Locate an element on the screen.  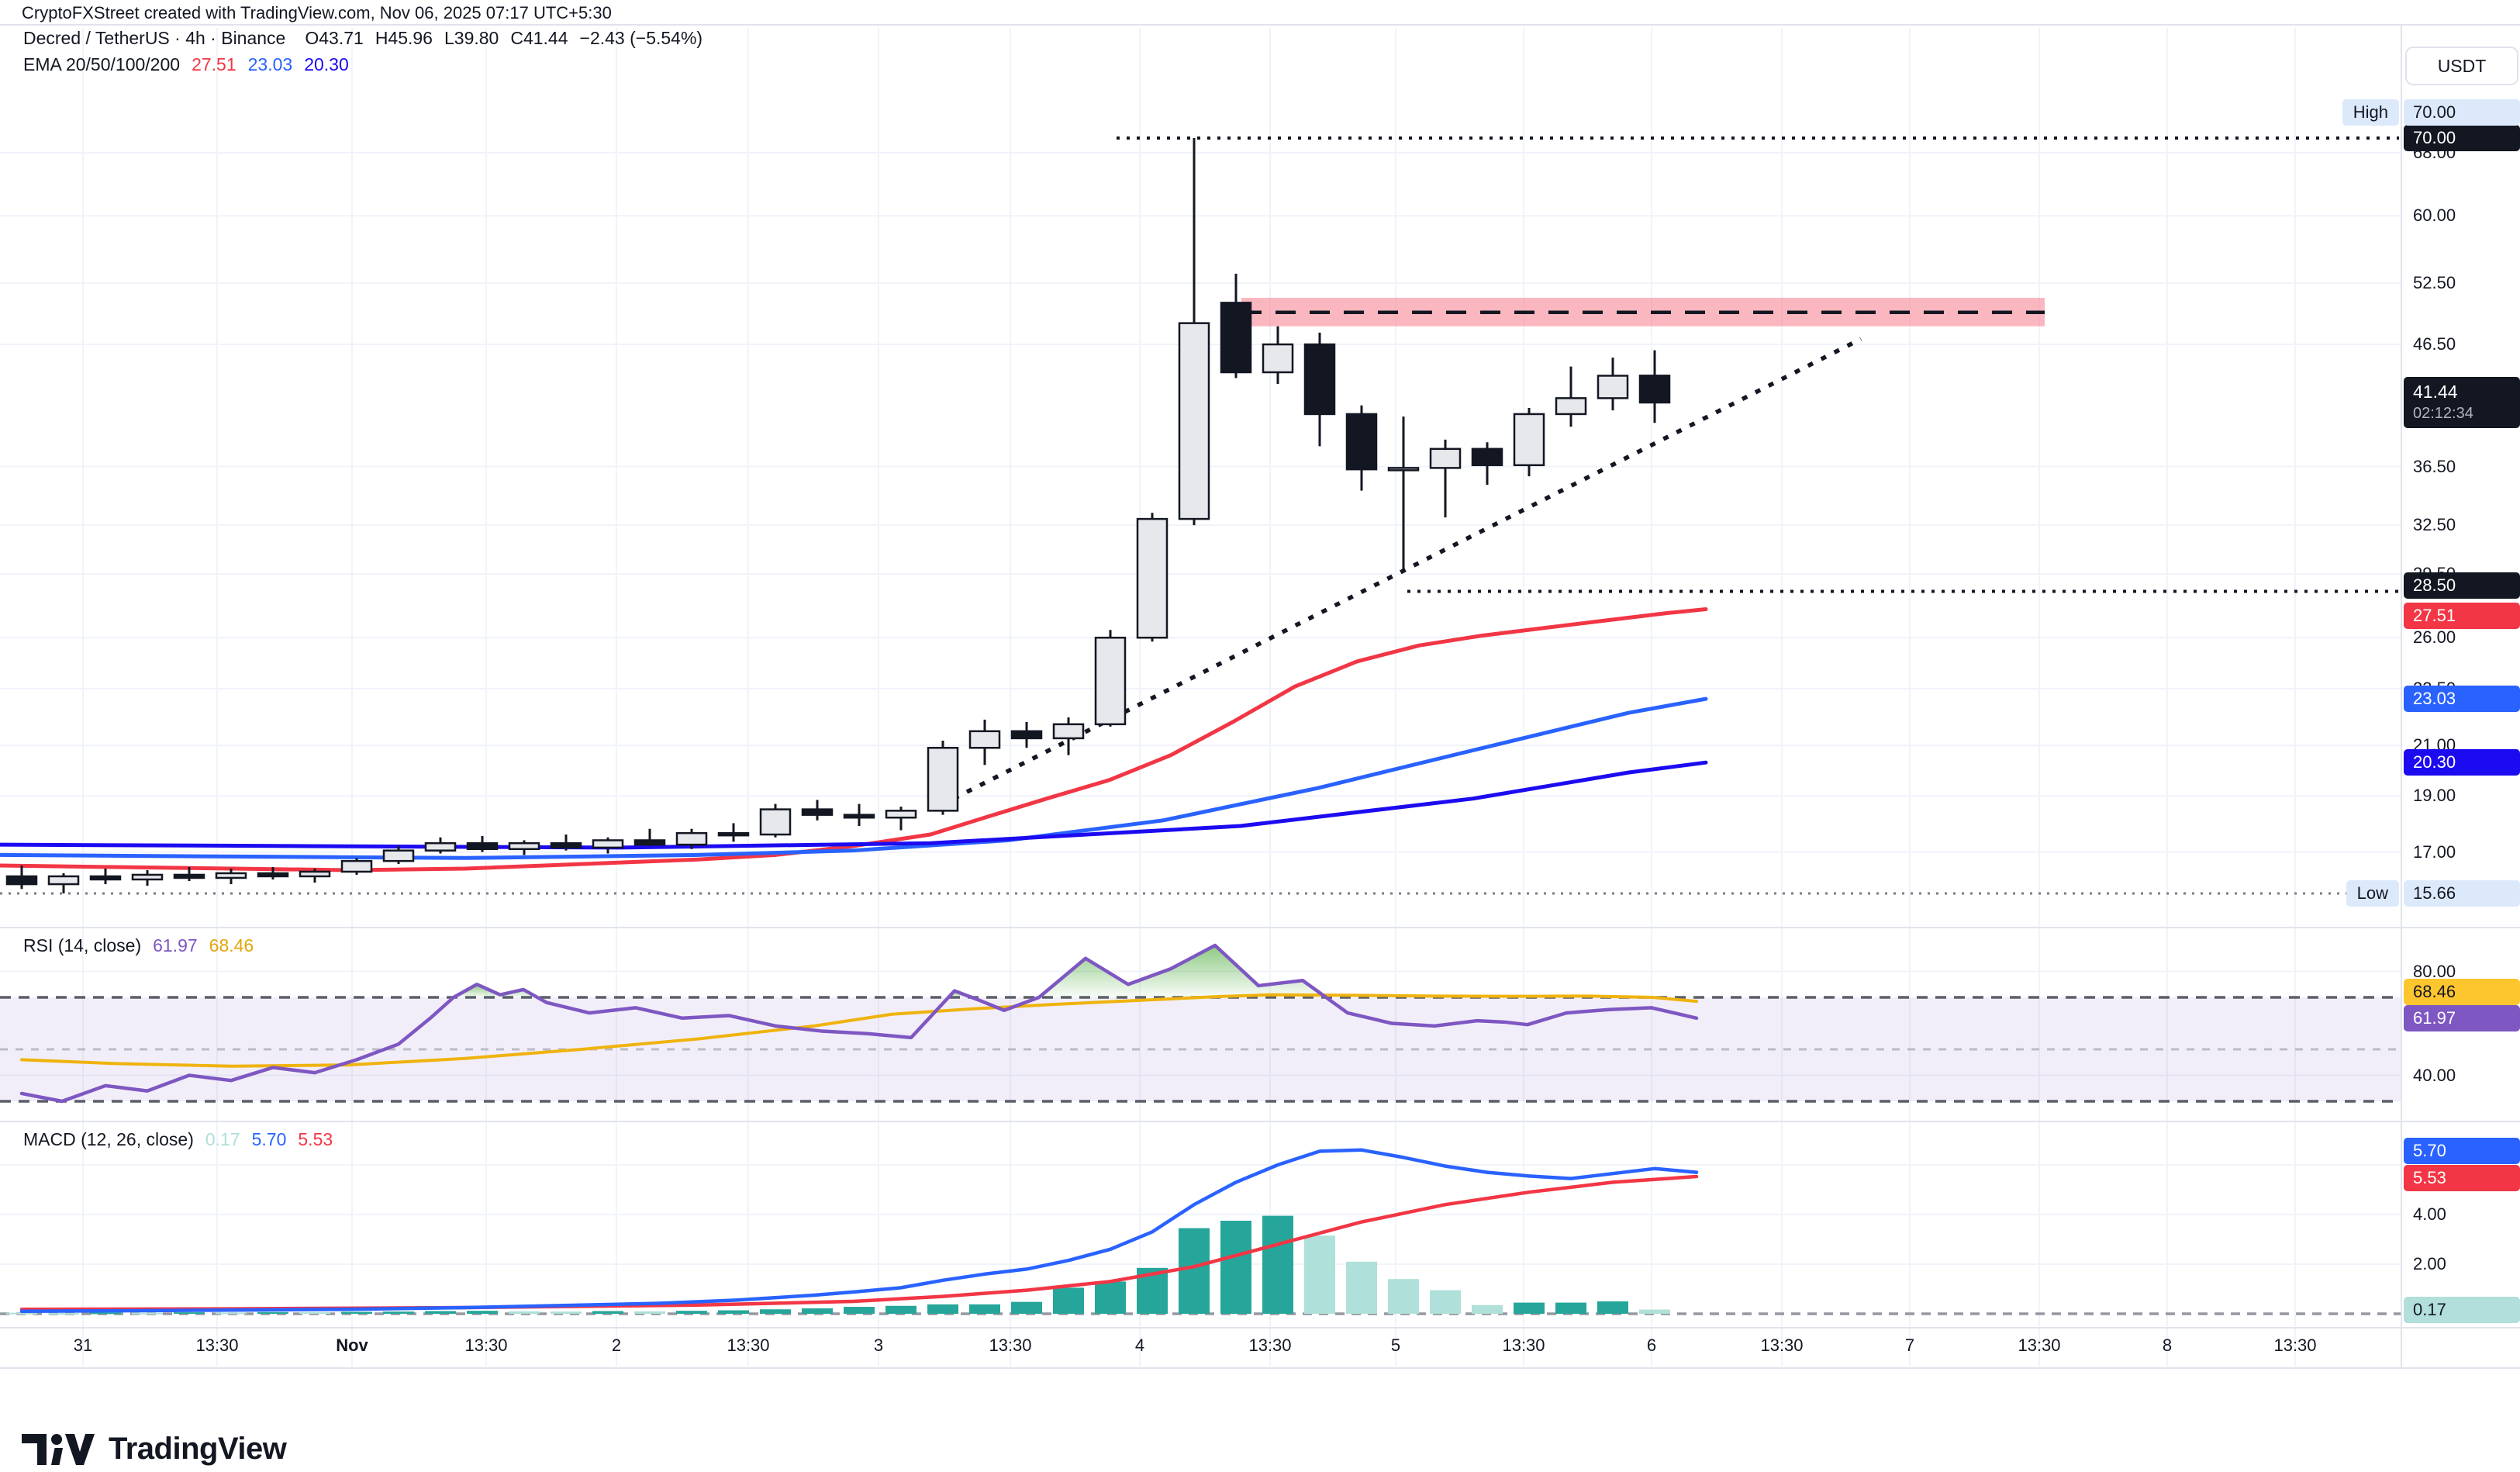
price-tick: 52.50 is located at coordinates (2434, 283).